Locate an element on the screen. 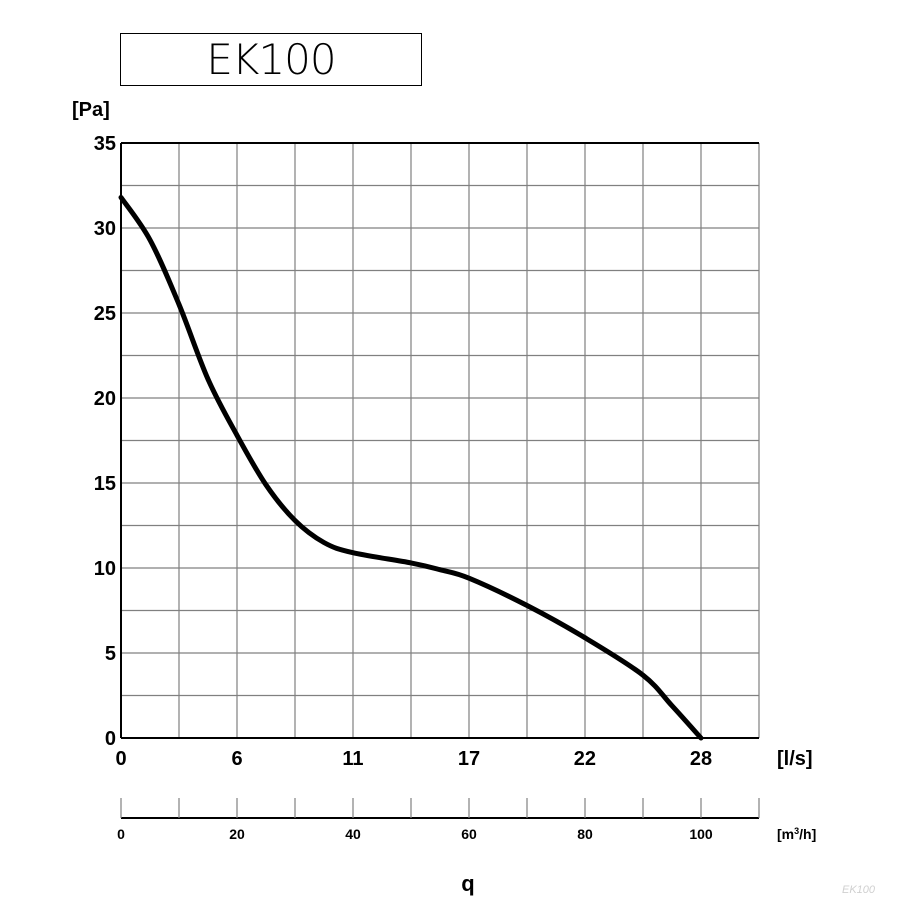  secondary-x-tick-label: 80 is located at coordinates (585, 834).